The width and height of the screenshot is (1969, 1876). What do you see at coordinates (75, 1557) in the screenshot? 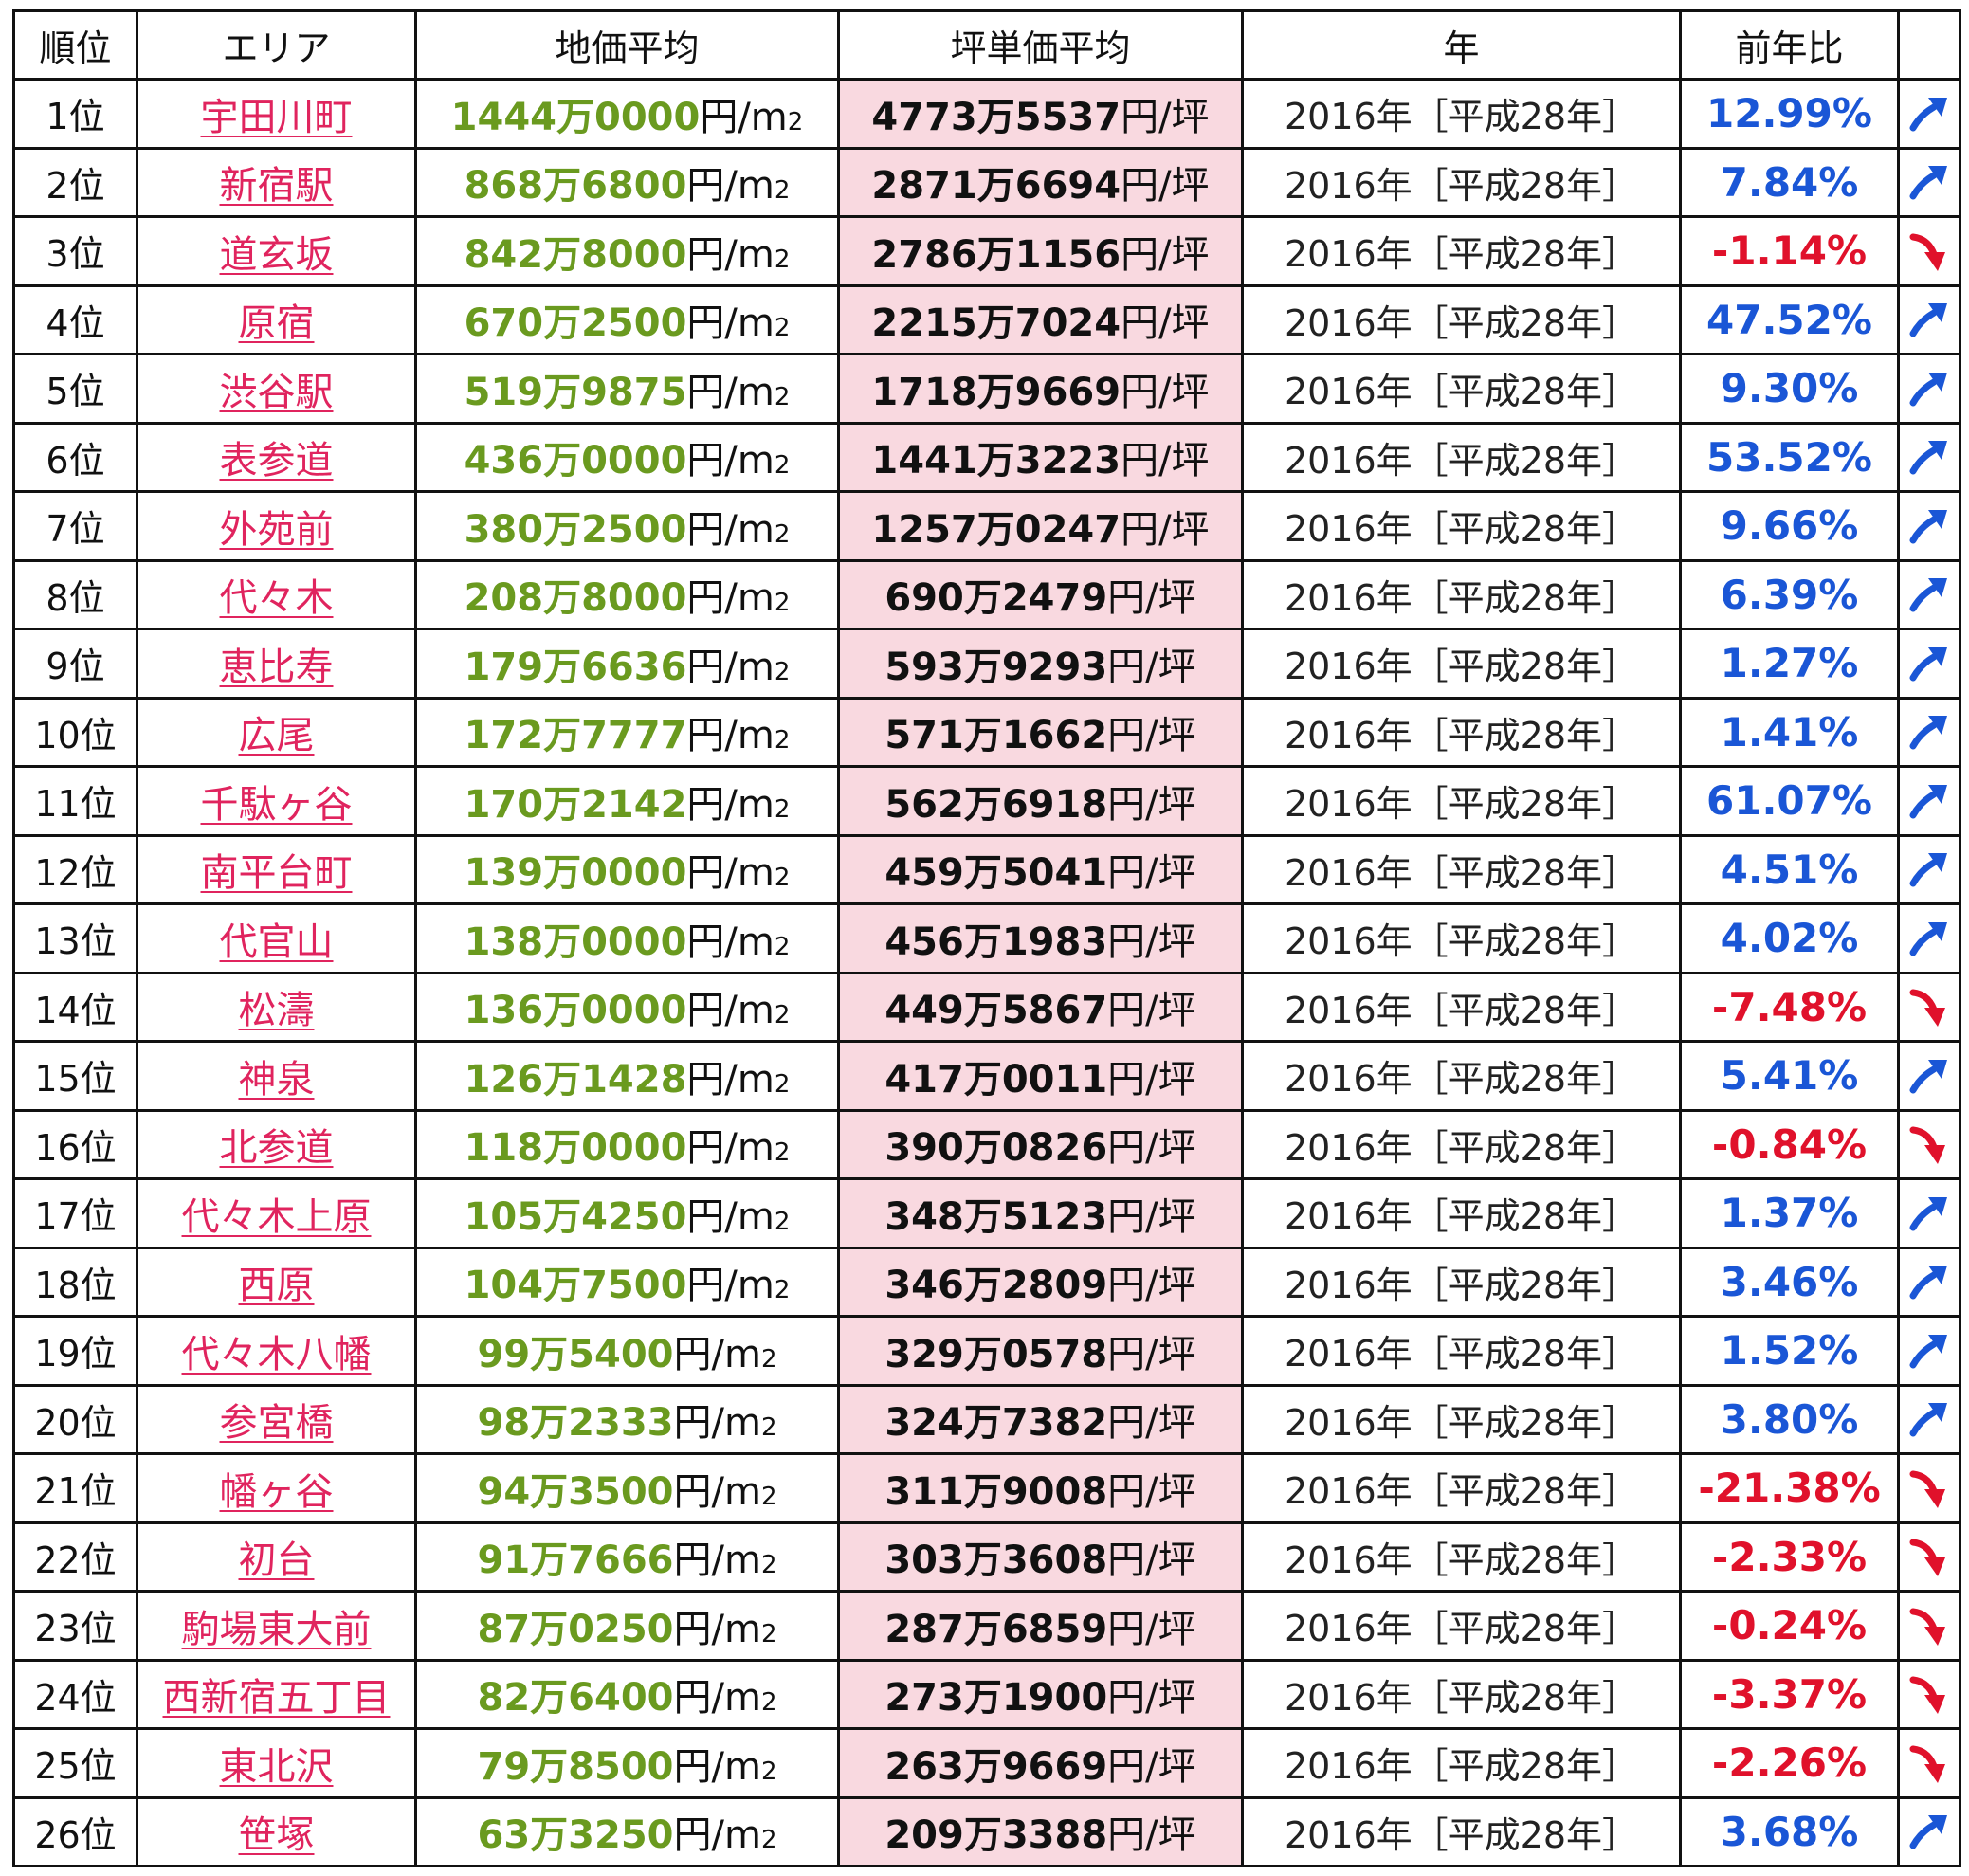
I see `rank-cell: 22位` at bounding box center [75, 1557].